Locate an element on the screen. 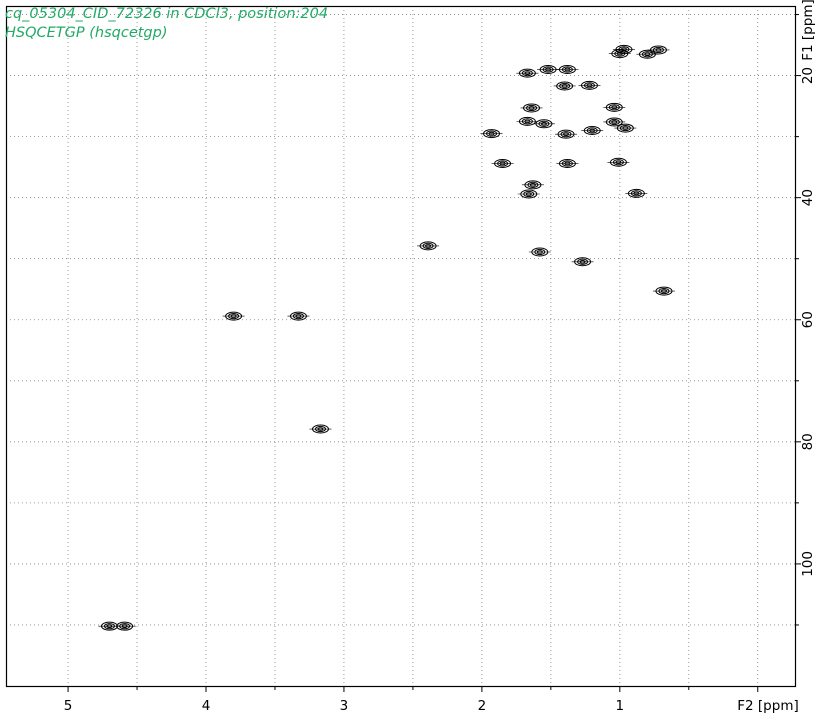  y-tick-label: 80 is located at coordinates (808, 441).